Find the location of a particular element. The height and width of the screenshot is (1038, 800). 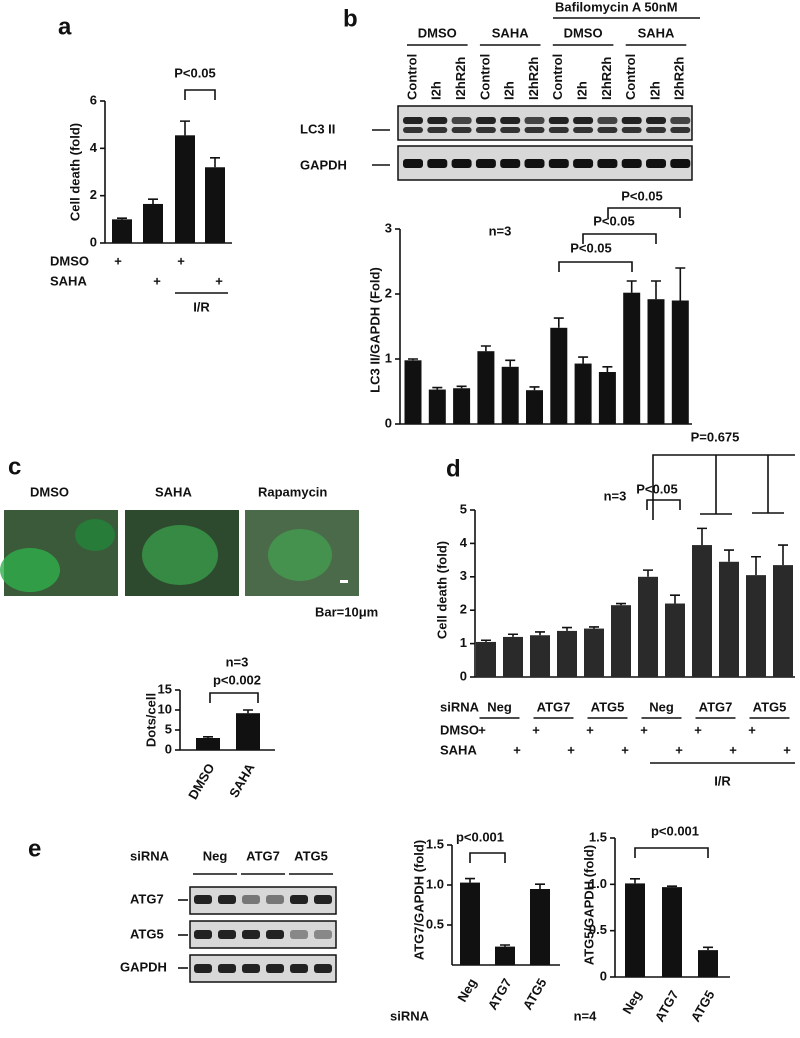

band-label: ATG5 is located at coordinates (147, 933).